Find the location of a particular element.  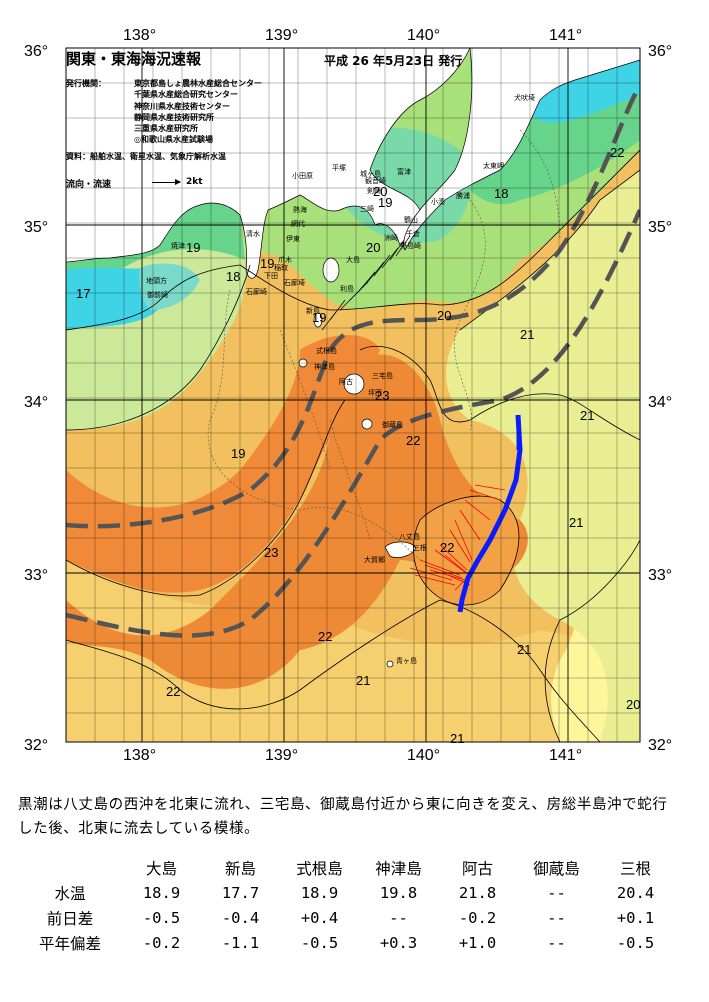

island-oshima is located at coordinates (331, 270).